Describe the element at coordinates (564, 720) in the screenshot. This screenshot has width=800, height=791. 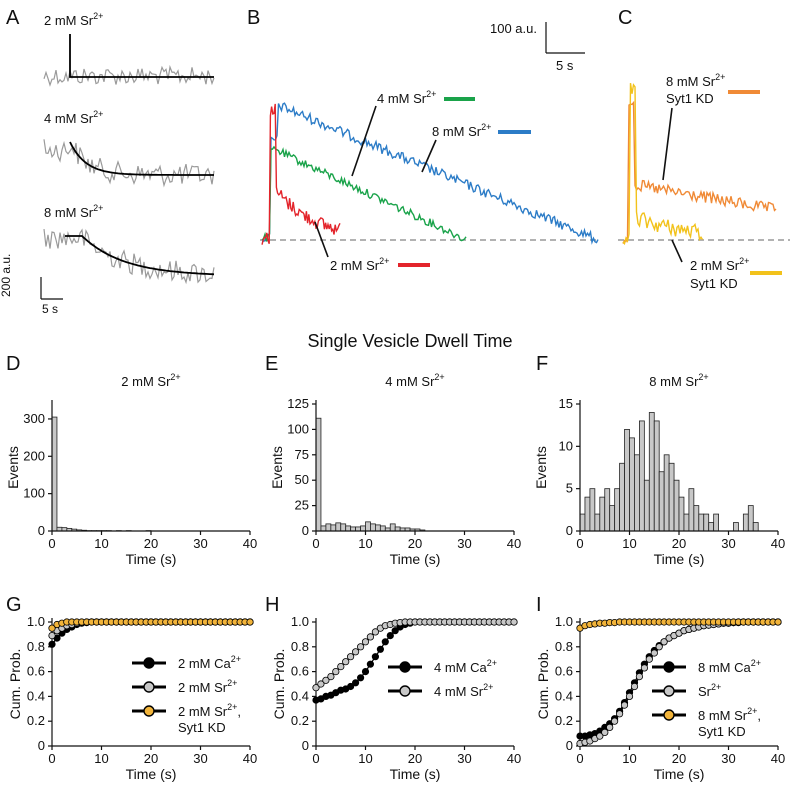
I see `chart-i-y-tick-label: 0.2` at that location.